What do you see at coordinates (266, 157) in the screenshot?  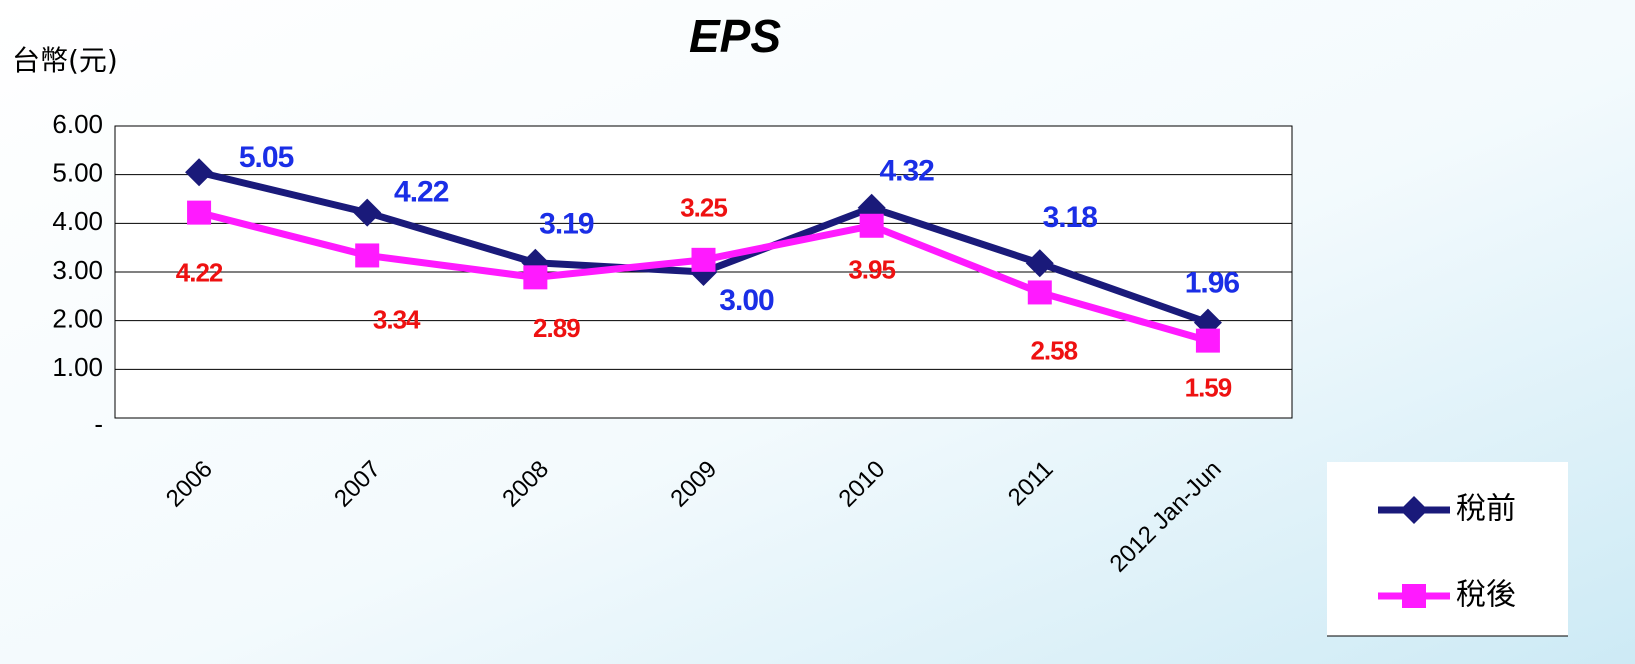 I see `data-label: 5.05` at bounding box center [266, 157].